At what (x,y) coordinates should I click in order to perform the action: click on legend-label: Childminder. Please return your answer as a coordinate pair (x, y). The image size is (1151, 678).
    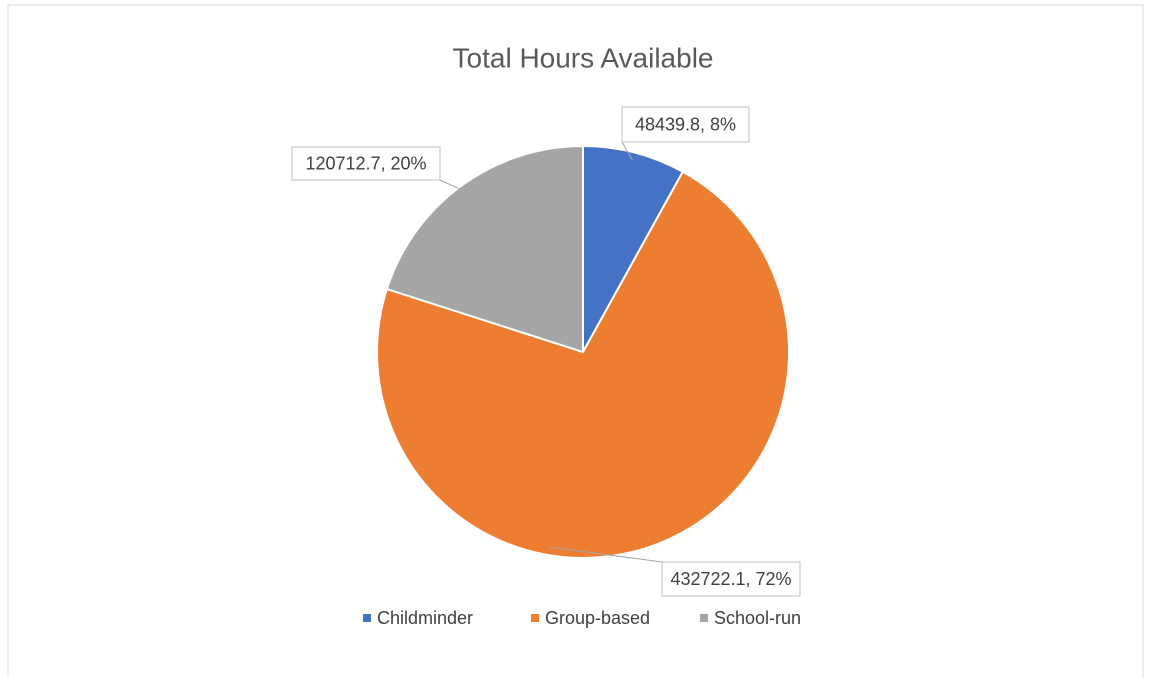
    Looking at the image, I should click on (425, 618).